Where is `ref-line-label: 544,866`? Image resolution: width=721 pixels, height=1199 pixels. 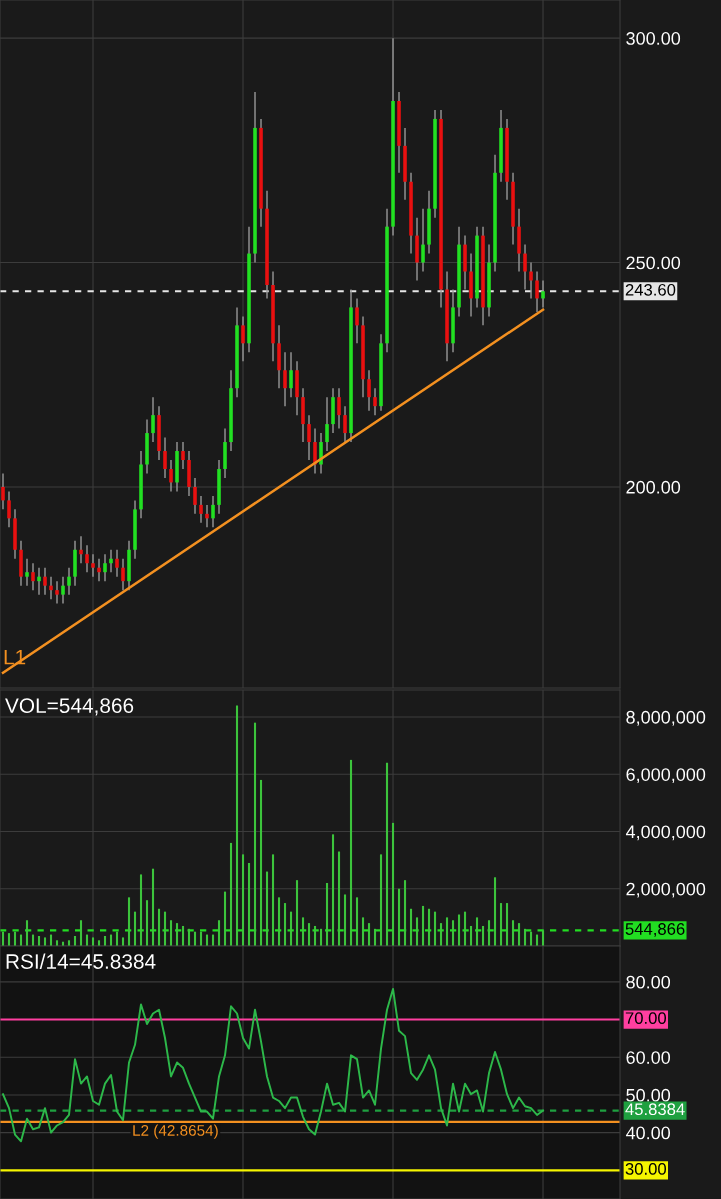 ref-line-label: 544,866 is located at coordinates (655, 930).